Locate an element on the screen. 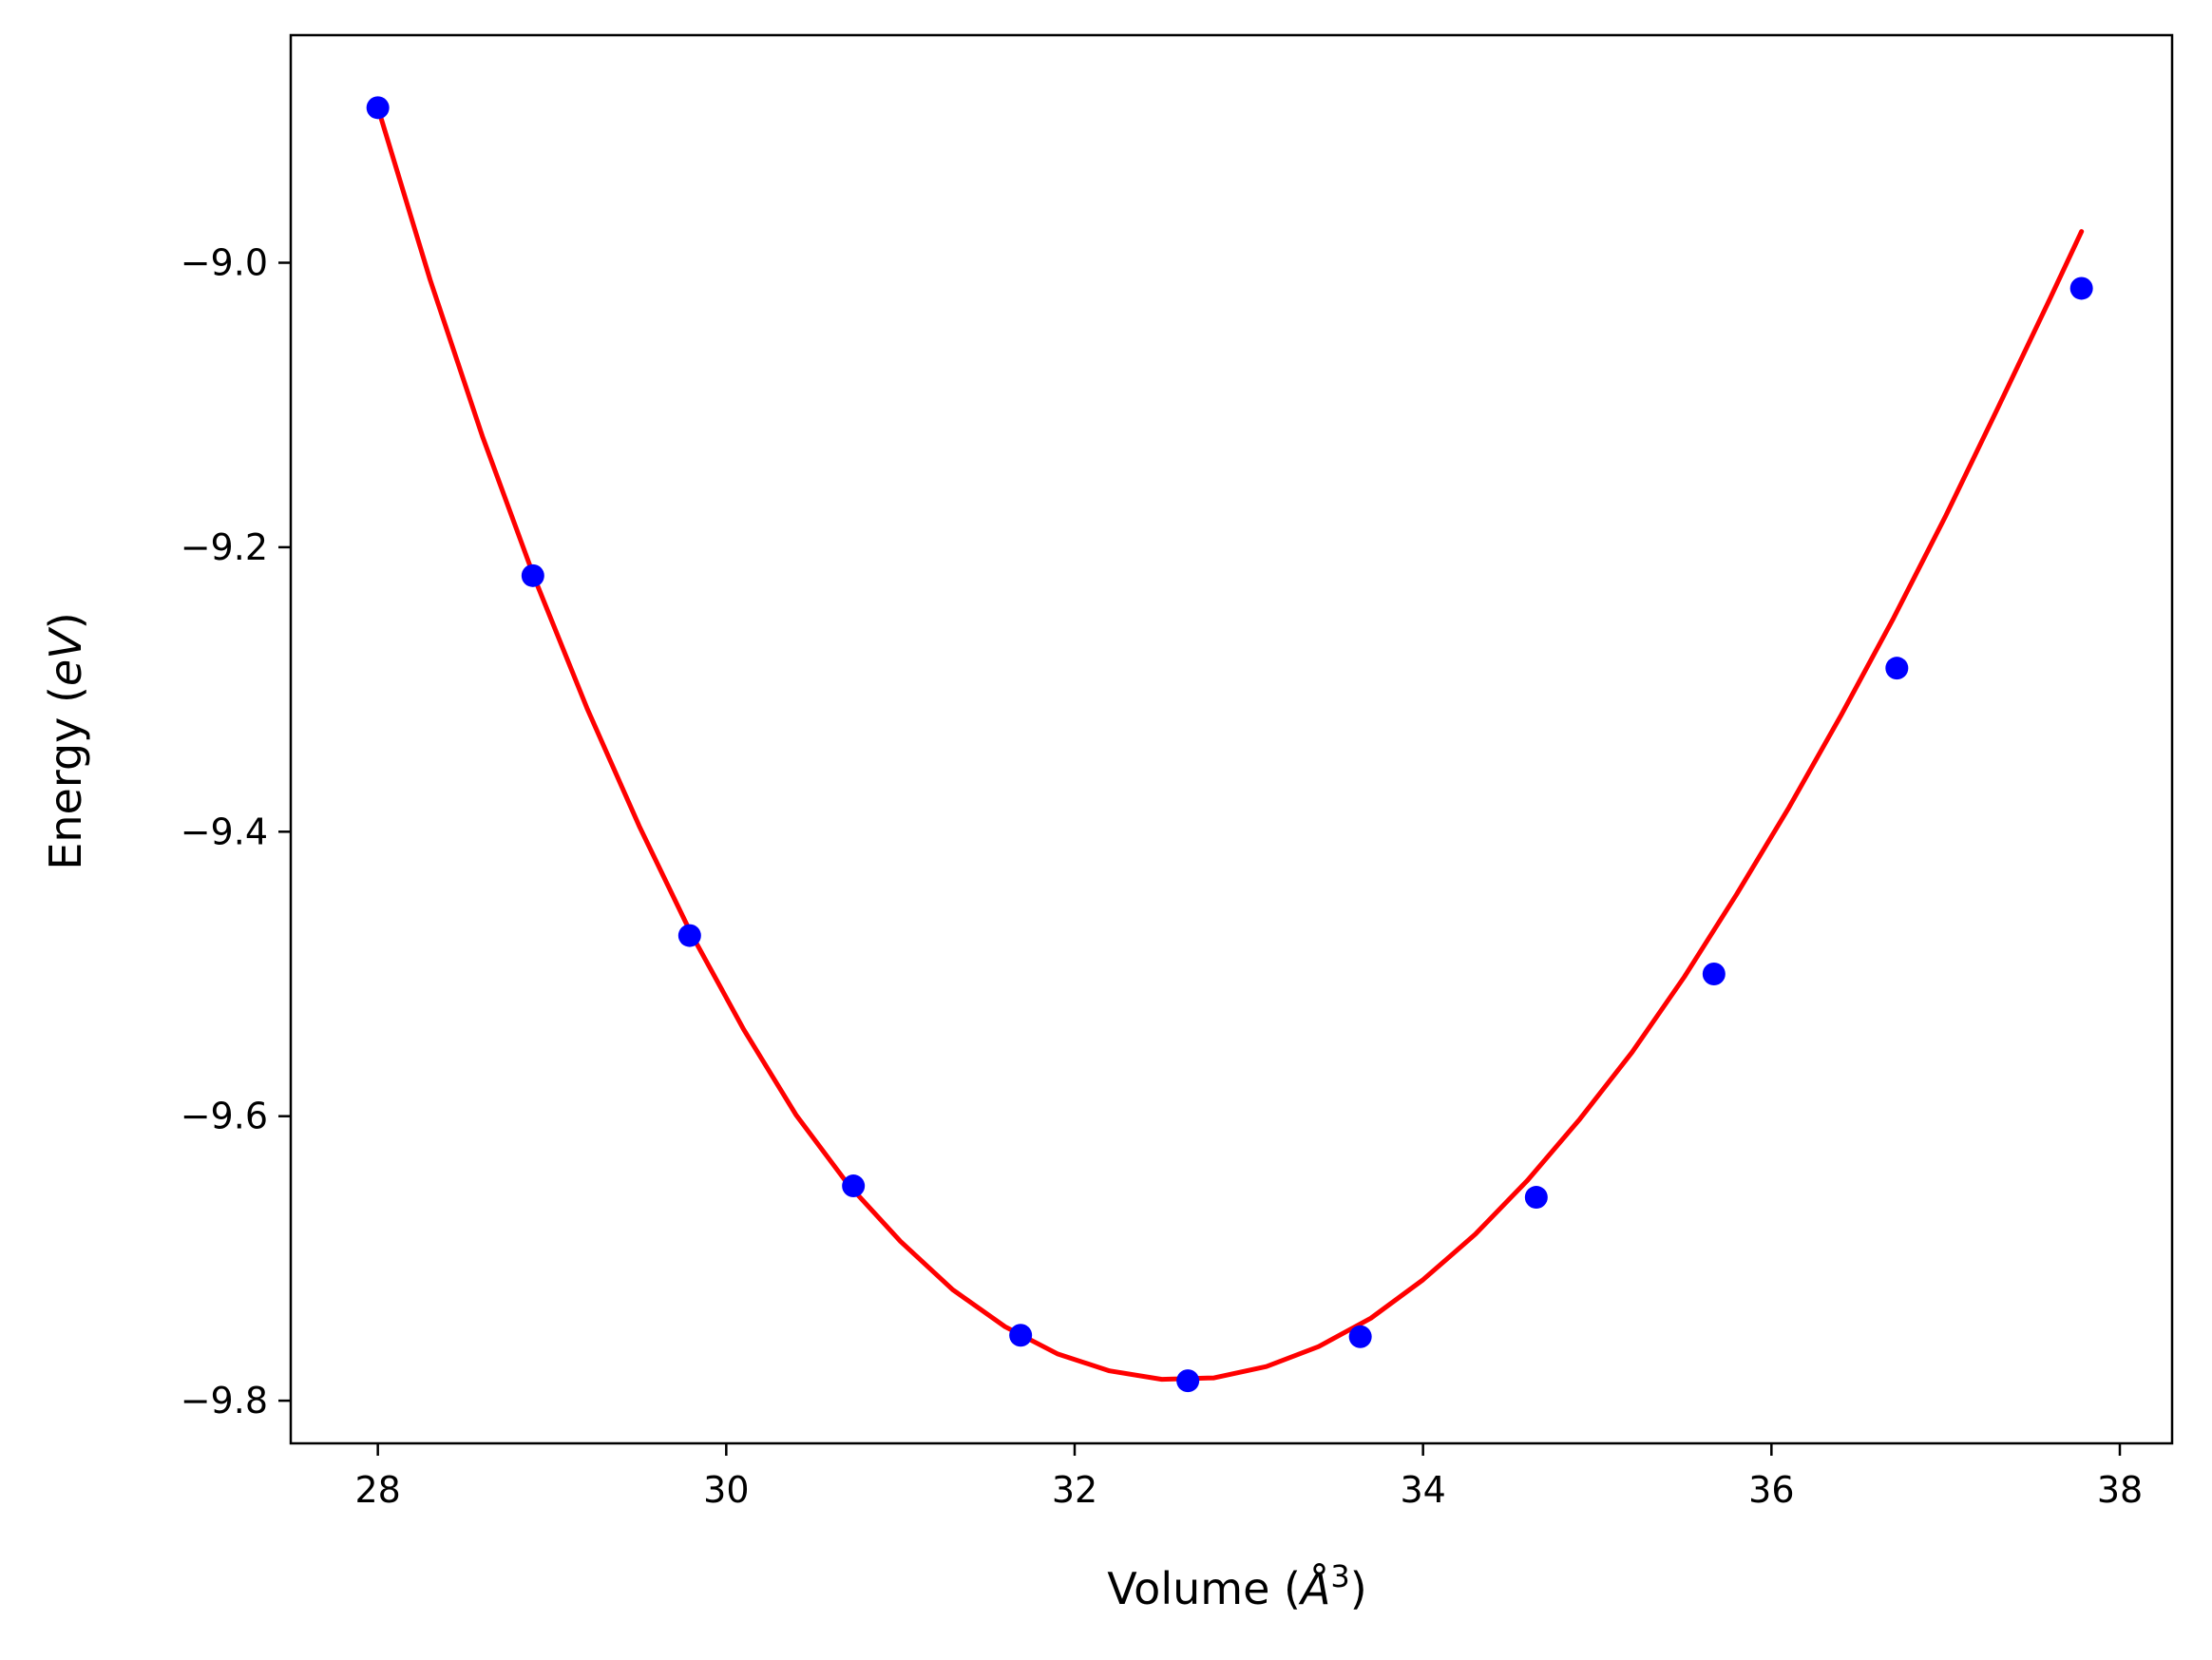 The image size is (2212, 1660). x-tick-label: 32 is located at coordinates (1074, 1490).